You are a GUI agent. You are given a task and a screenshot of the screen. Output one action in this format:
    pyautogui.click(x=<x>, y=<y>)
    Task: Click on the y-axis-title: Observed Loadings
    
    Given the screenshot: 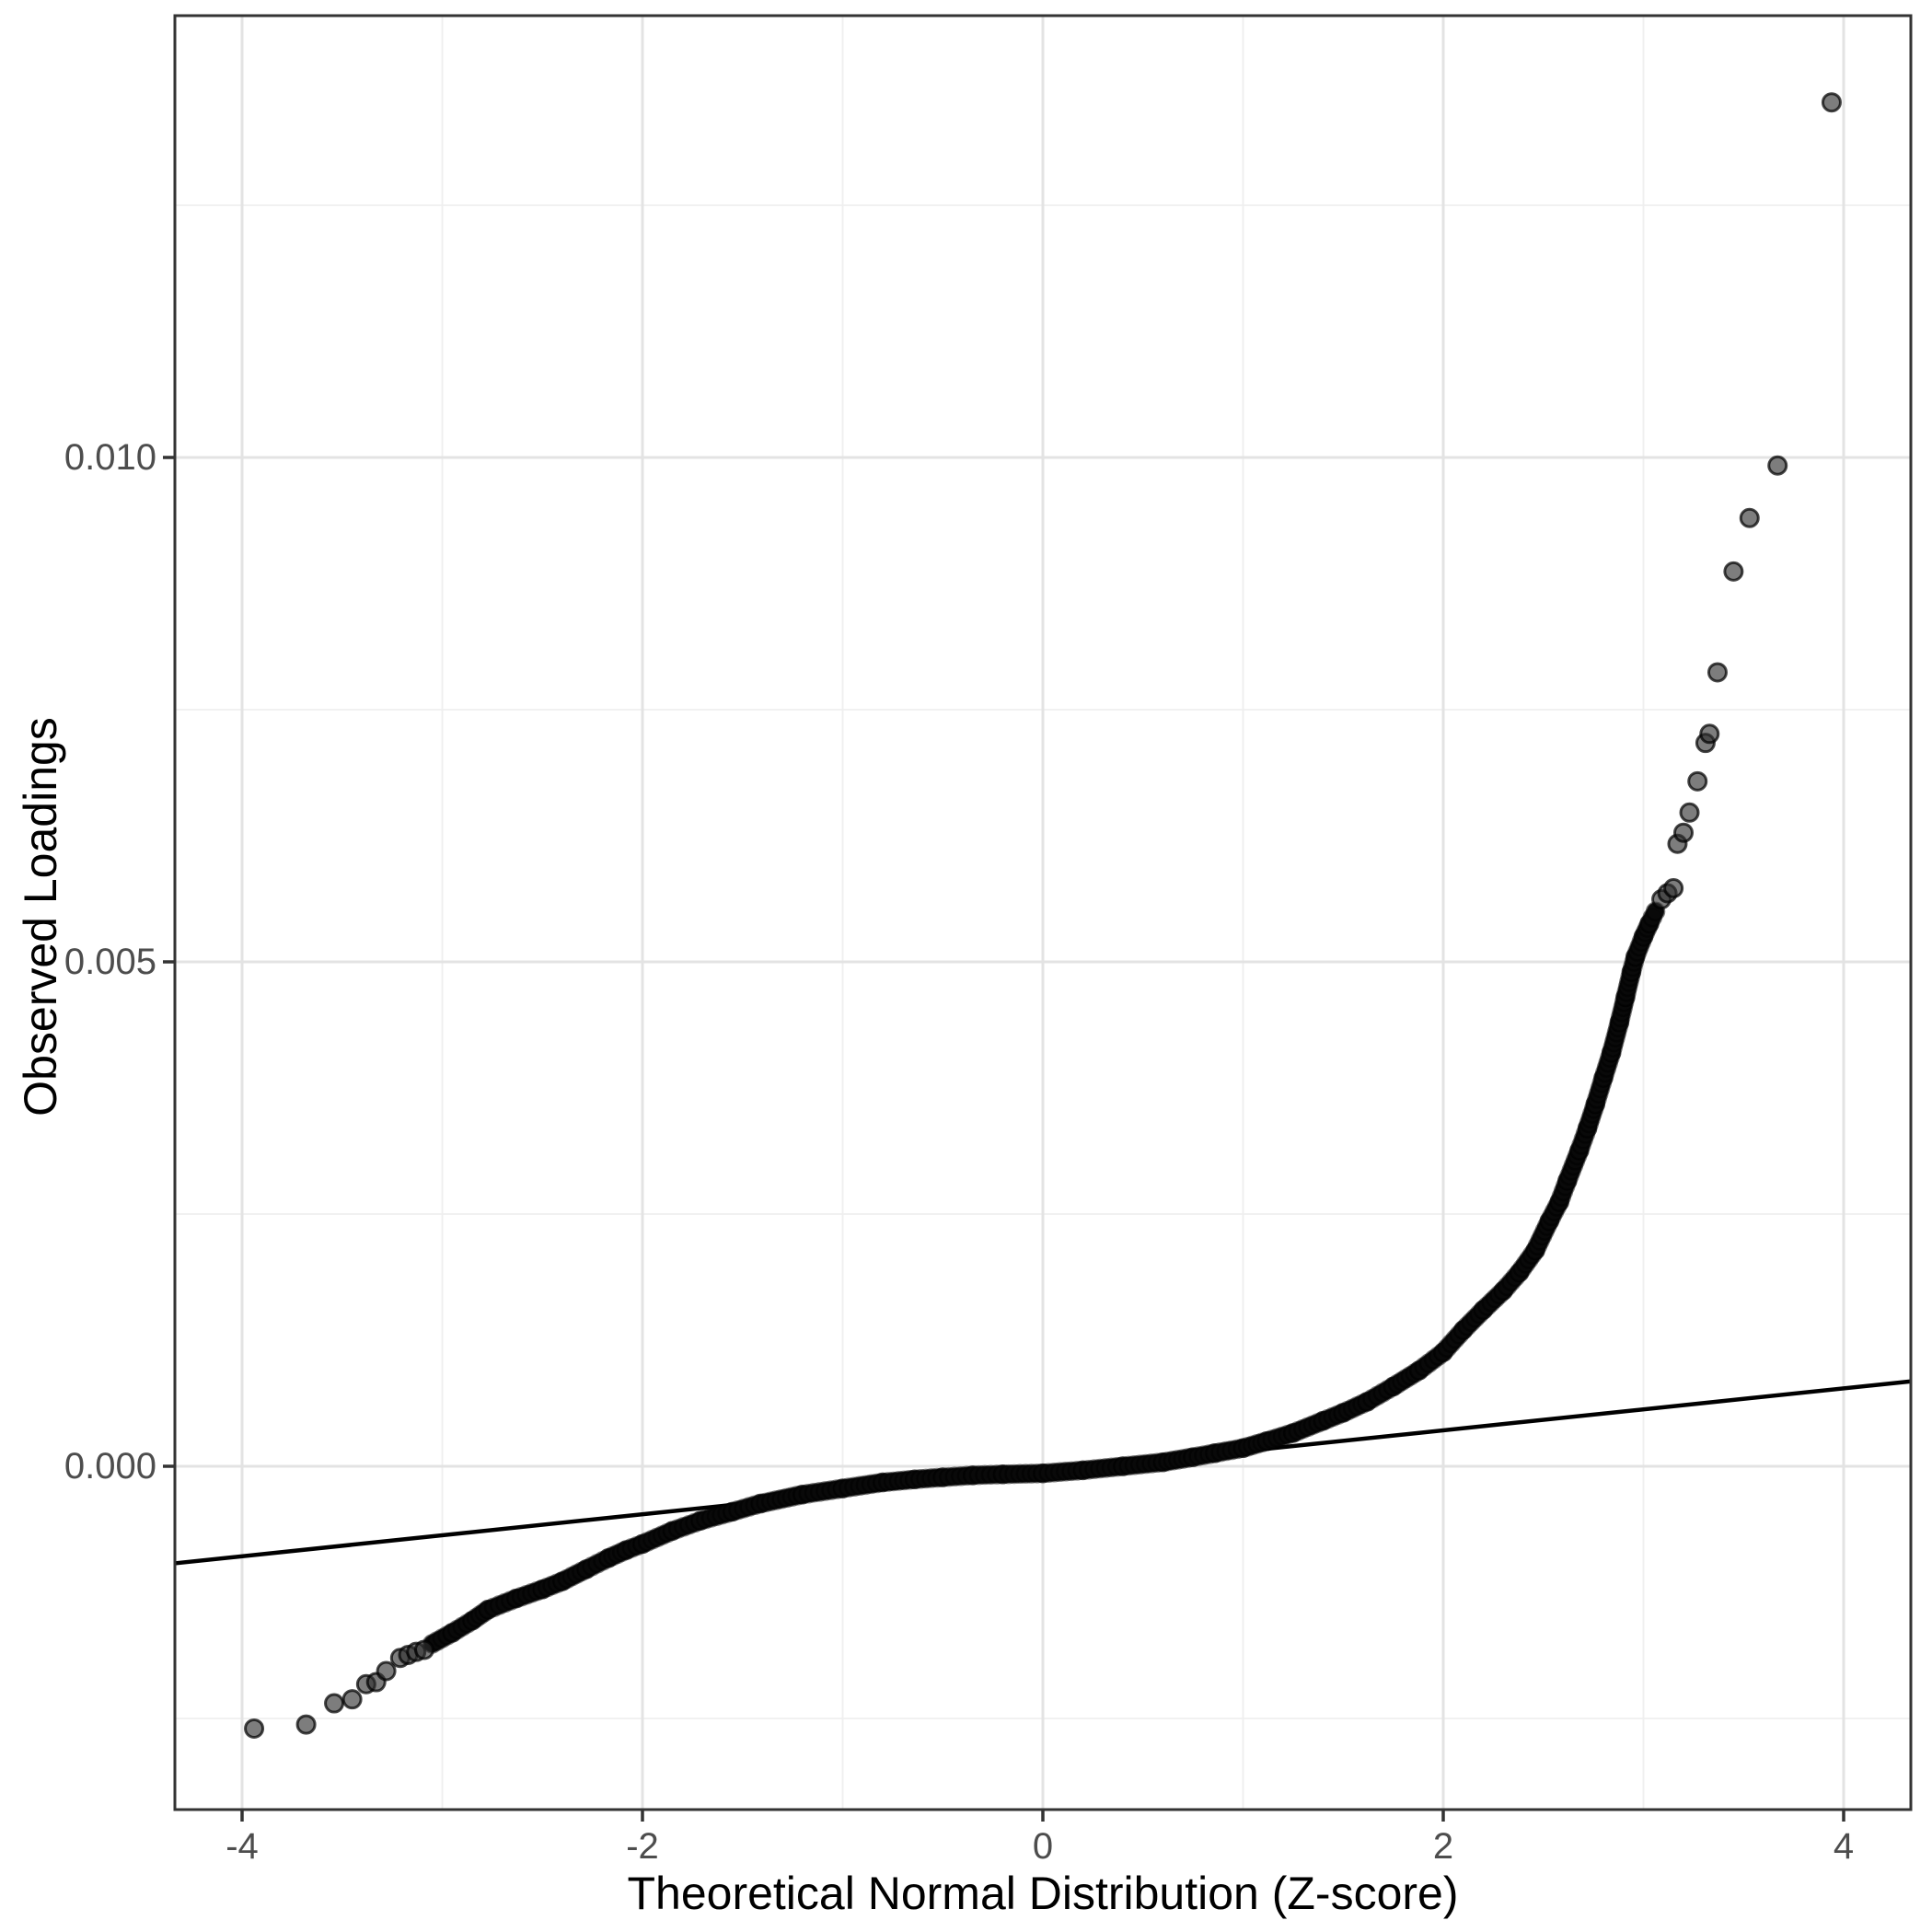 What is the action you would take?
    pyautogui.click(x=40, y=917)
    